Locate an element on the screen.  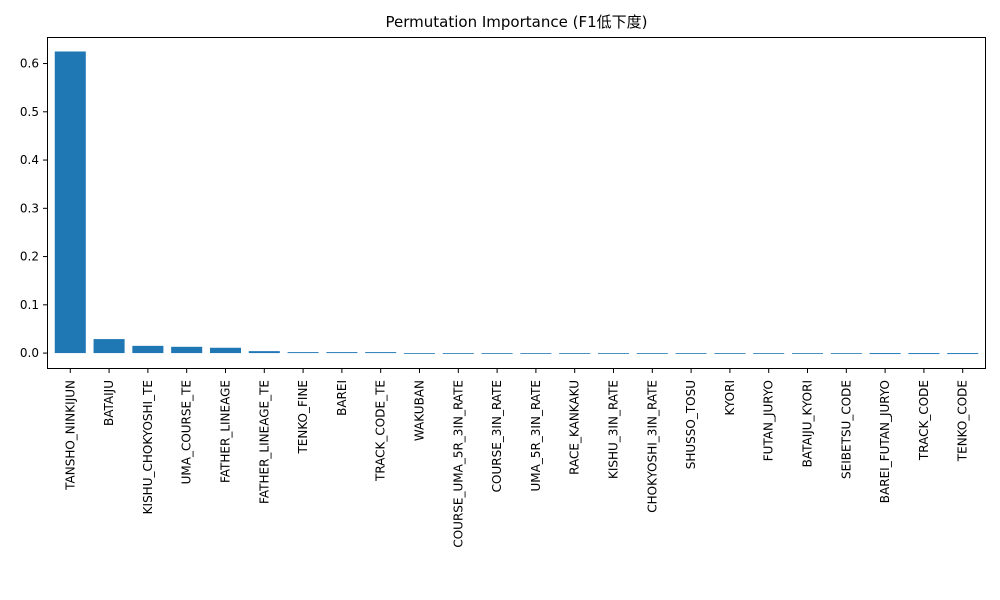
bar-course-uma-5r-3in-rate is located at coordinates (458, 353).